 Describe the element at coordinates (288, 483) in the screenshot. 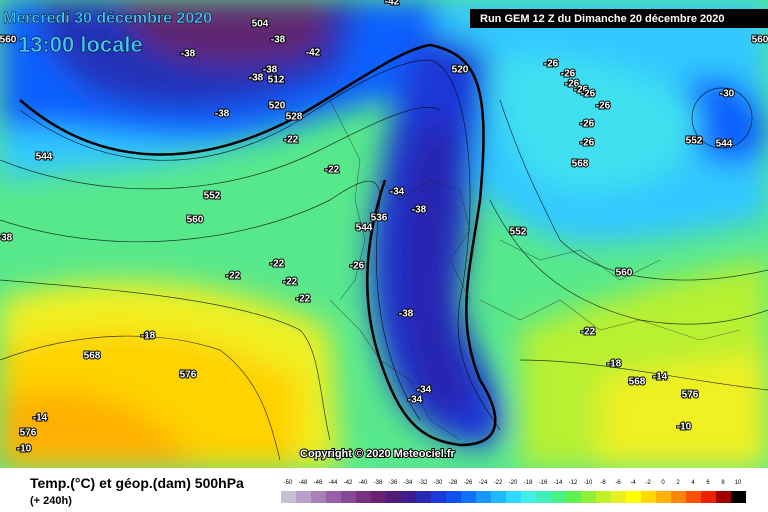

I see `scale-label: -50` at that location.